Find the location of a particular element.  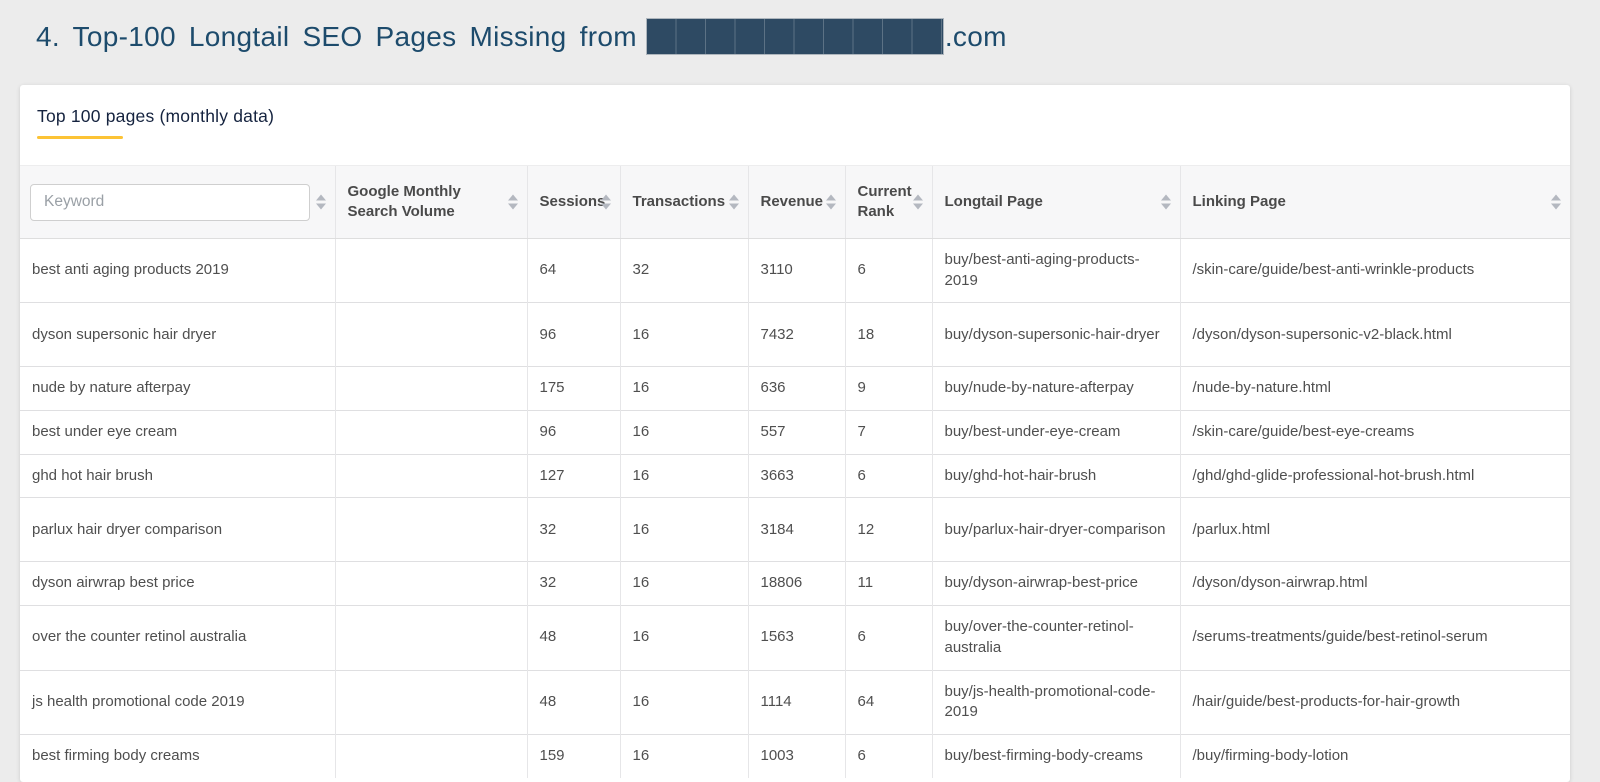

cell-longtail_page: buy/best-under-eye-cream is located at coordinates (1055, 432).